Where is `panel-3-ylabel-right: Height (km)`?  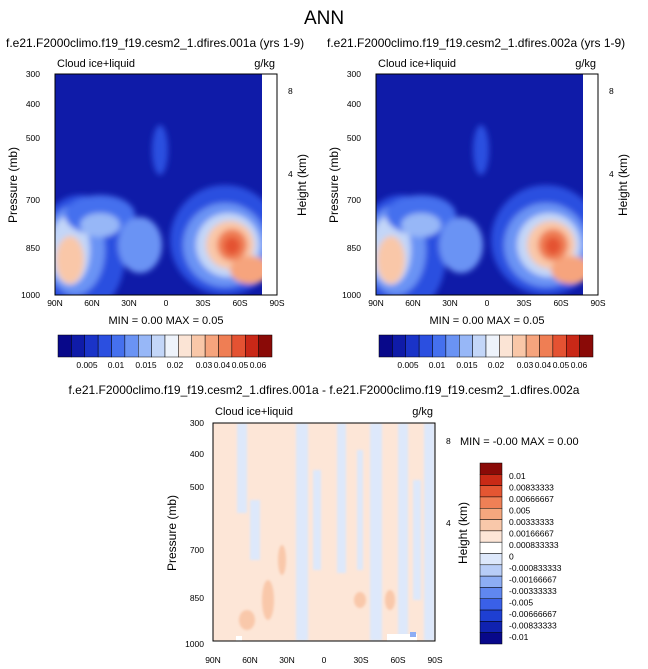
panel-3-ylabel-right: Height (km) is located at coordinates (463, 533).